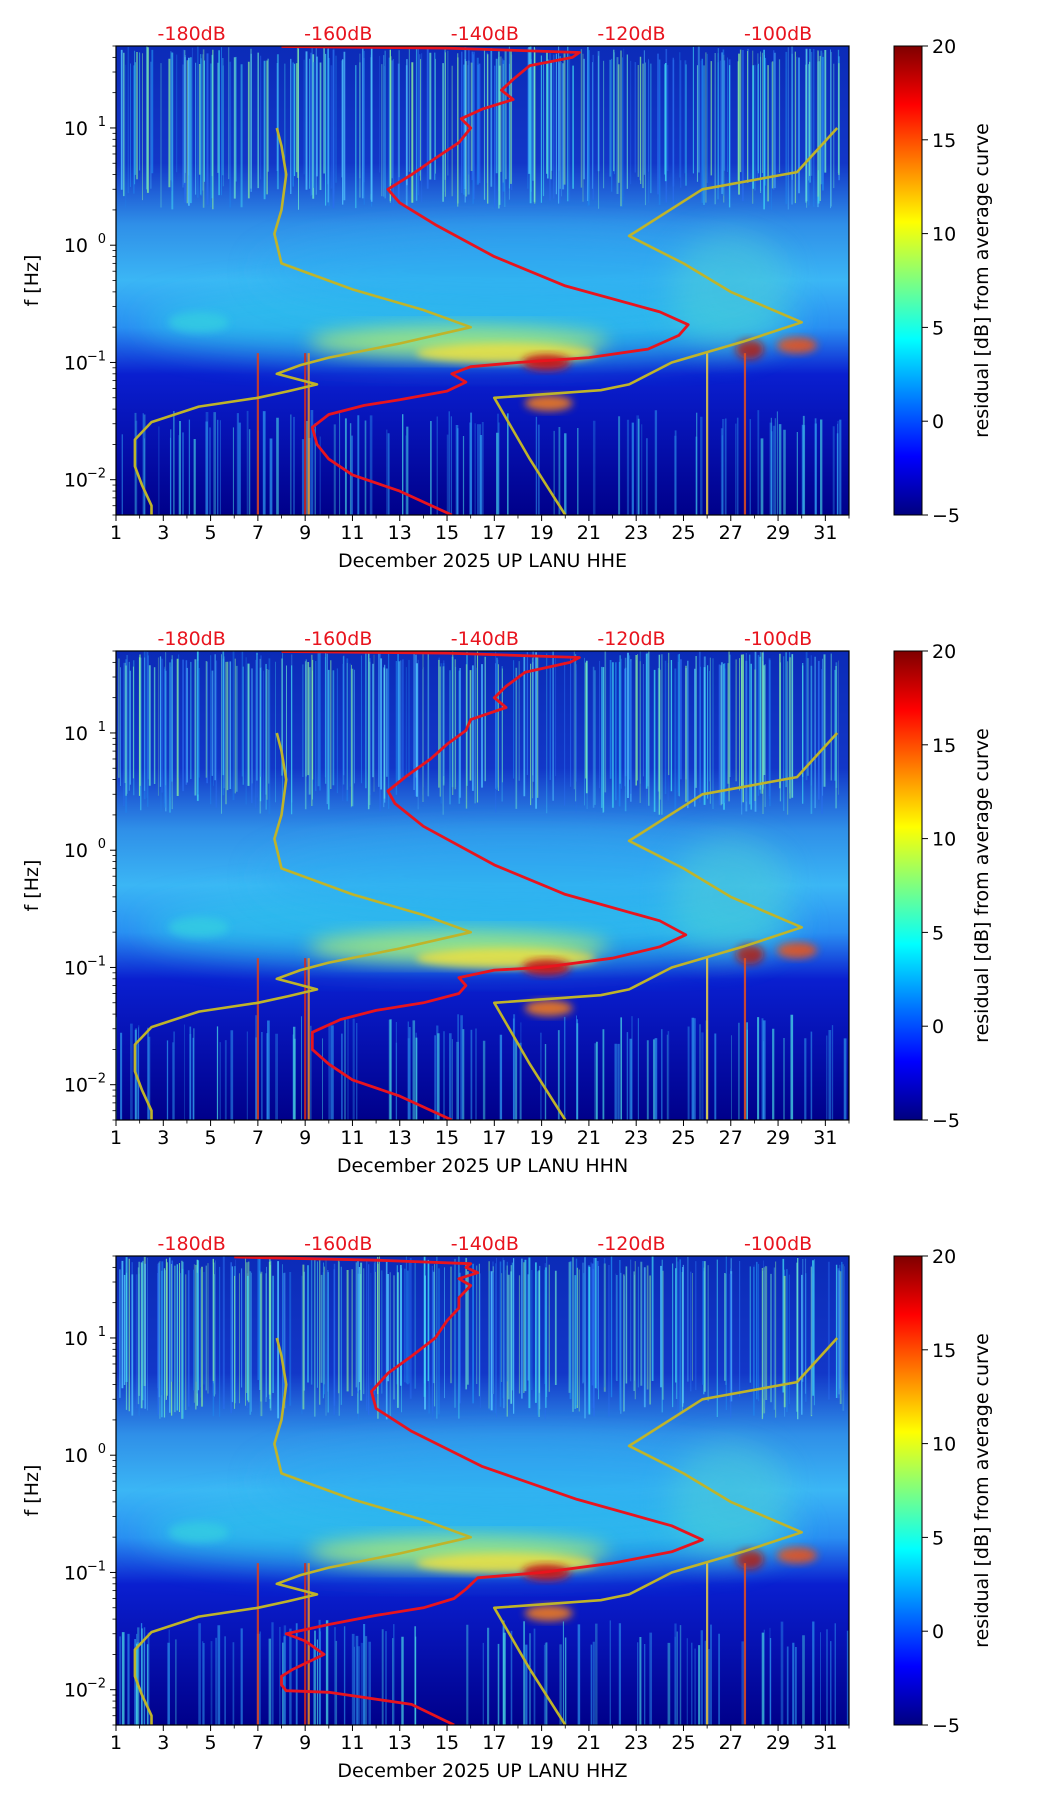  I want to click on x-axis-label: December 2025 UP LANU HHN, so click(482, 1166).